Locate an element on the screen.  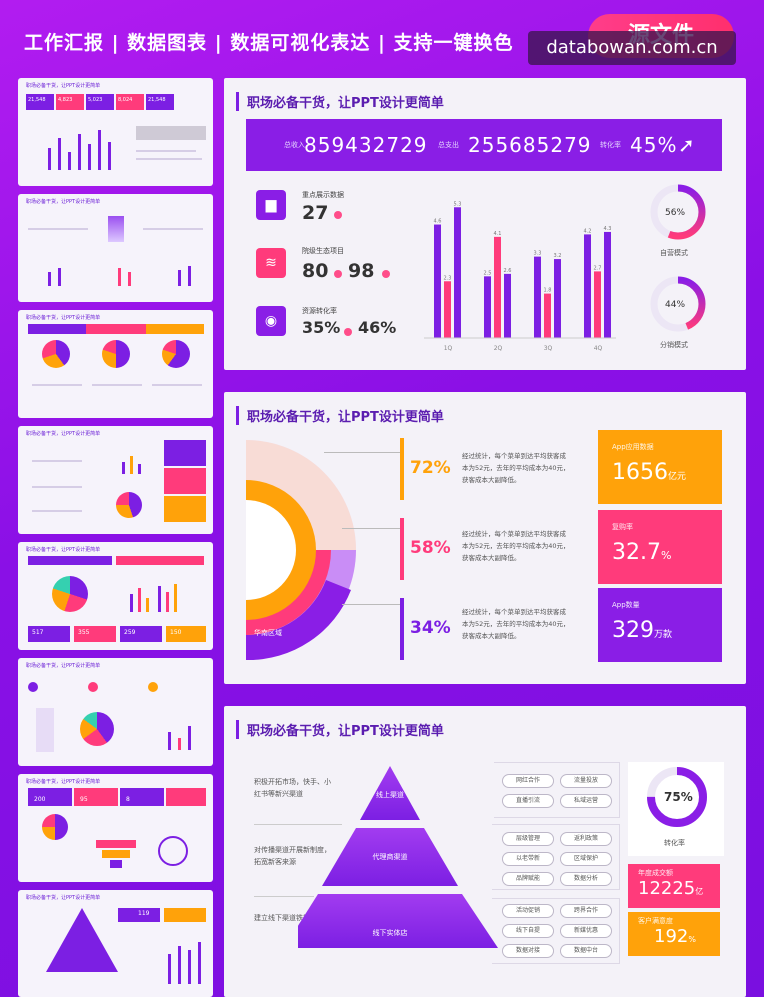
bar-value-label: 4.2 is located at coordinates (588, 231).